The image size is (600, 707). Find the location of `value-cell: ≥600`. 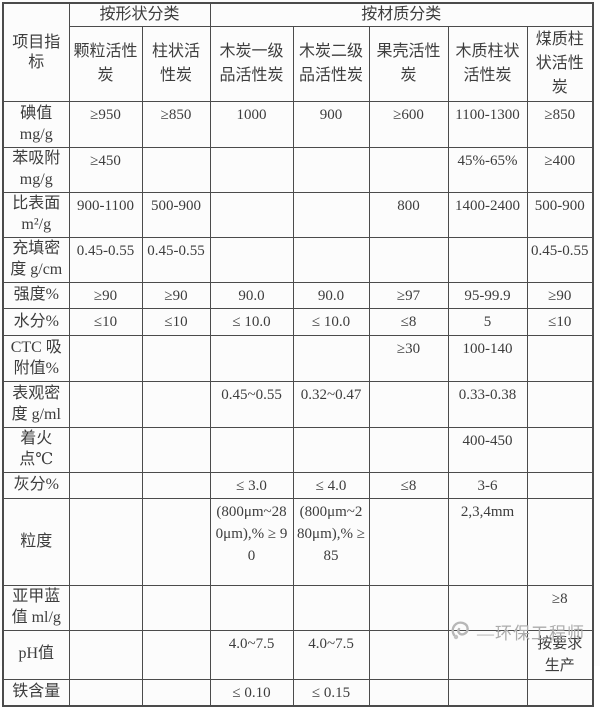

value-cell: ≥600 is located at coordinates (408, 124).